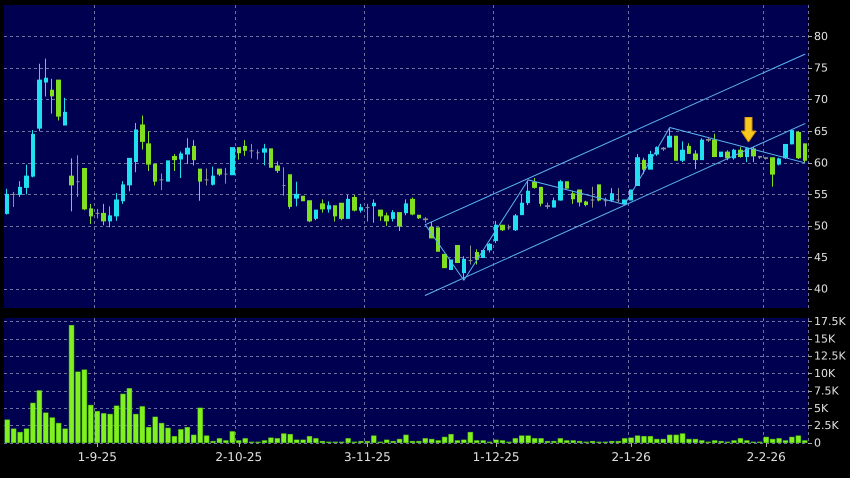 This screenshot has height=478, width=850. What do you see at coordinates (821, 194) in the screenshot?
I see `y-tick-label: 55` at bounding box center [821, 194].